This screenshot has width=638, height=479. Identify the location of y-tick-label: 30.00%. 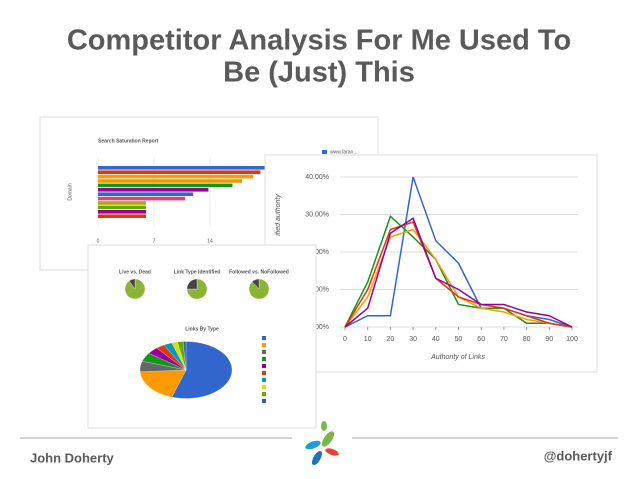
(317, 214).